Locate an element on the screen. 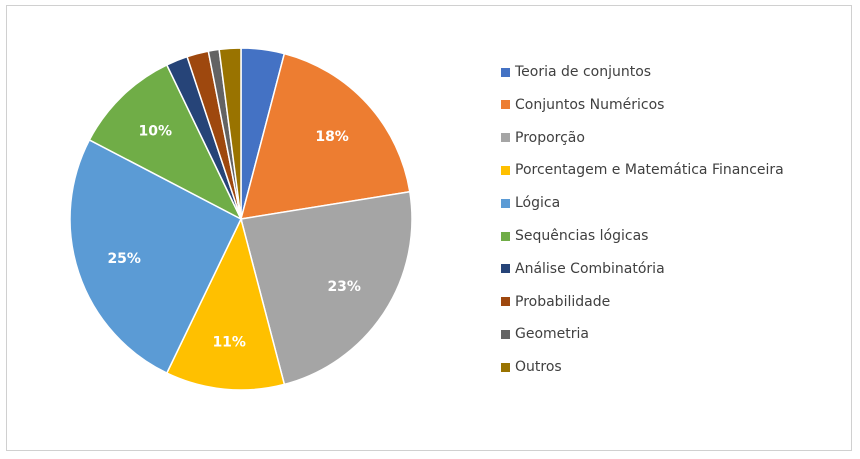 The width and height of the screenshot is (860, 459). data-label-4: 11% is located at coordinates (229, 343).